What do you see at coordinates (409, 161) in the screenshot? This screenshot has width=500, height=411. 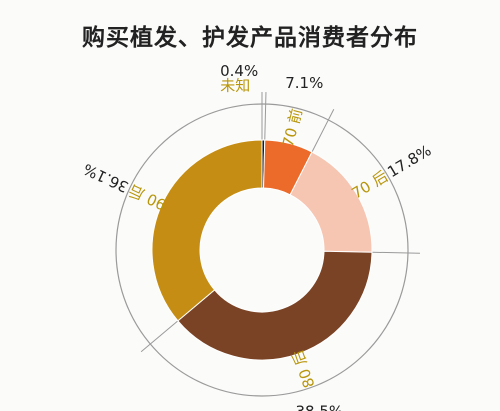 I see `value-label-2: 17.8%` at bounding box center [409, 161].